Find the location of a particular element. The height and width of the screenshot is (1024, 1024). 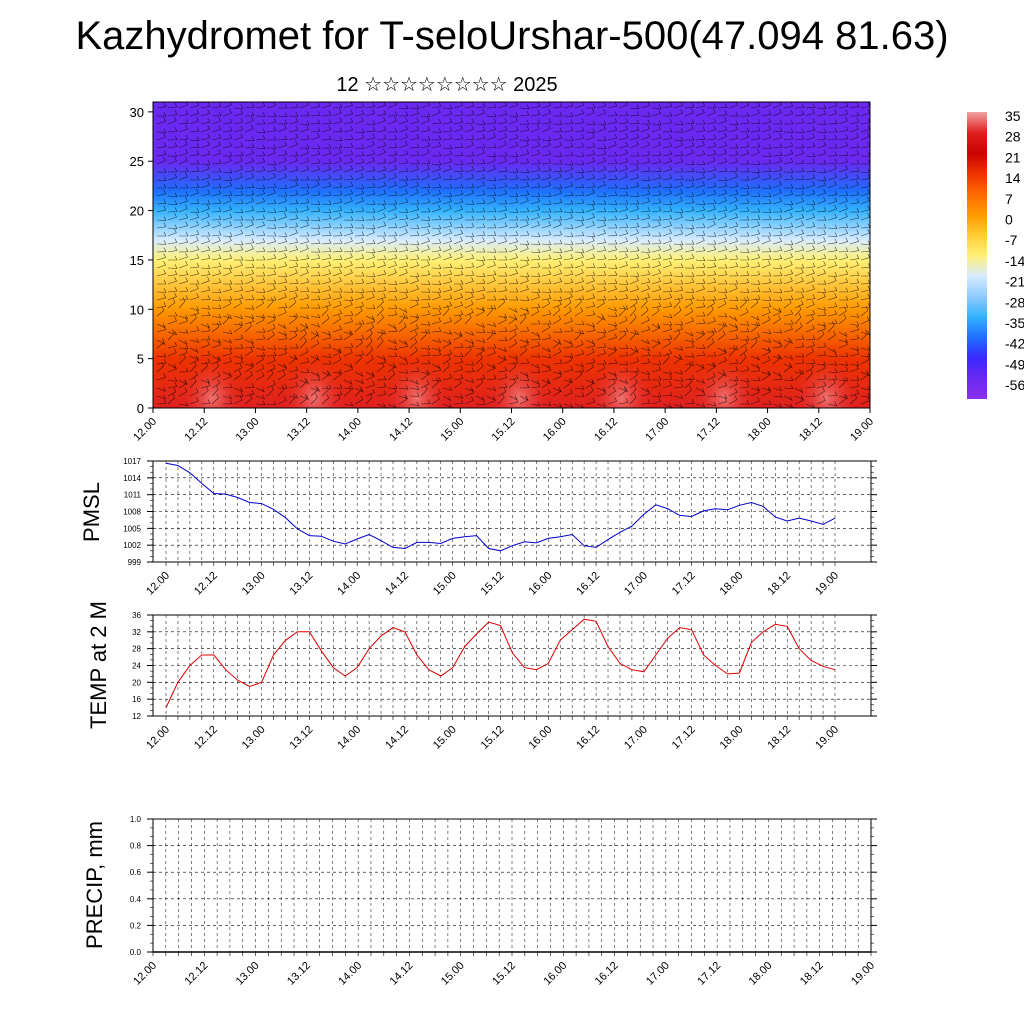

y-tick-label: 0.8 is located at coordinates (136, 846).